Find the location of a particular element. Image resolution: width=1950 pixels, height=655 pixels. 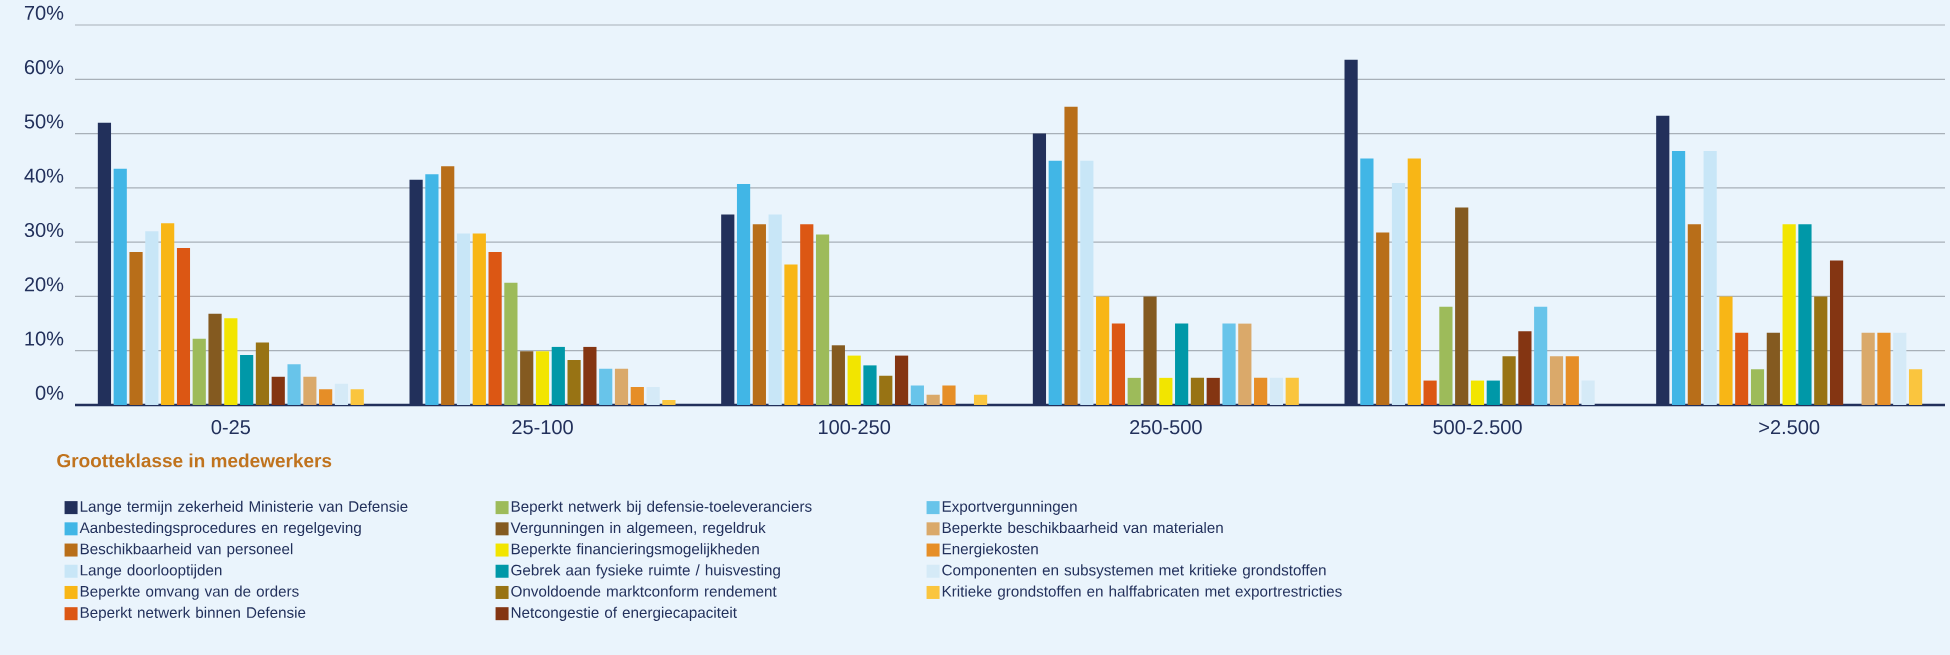

legend-label: Beschikbaarheid van personeel is located at coordinates (186, 550).